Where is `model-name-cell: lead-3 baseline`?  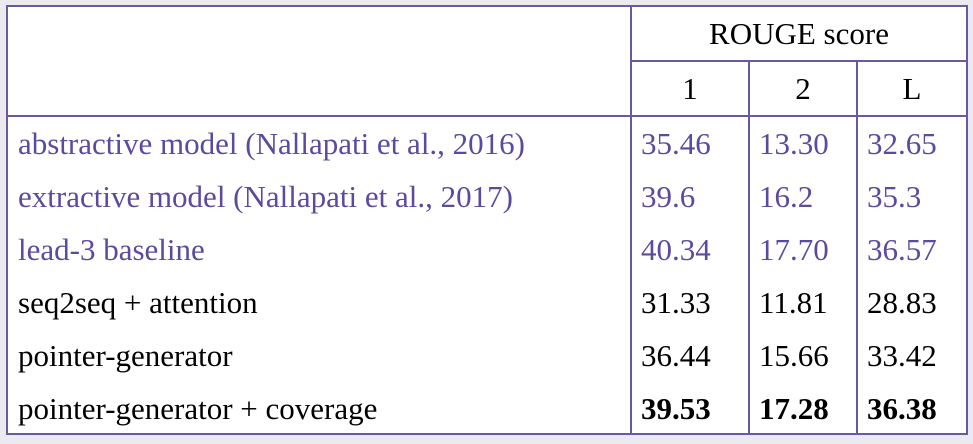
model-name-cell: lead-3 baseline is located at coordinates (111, 249).